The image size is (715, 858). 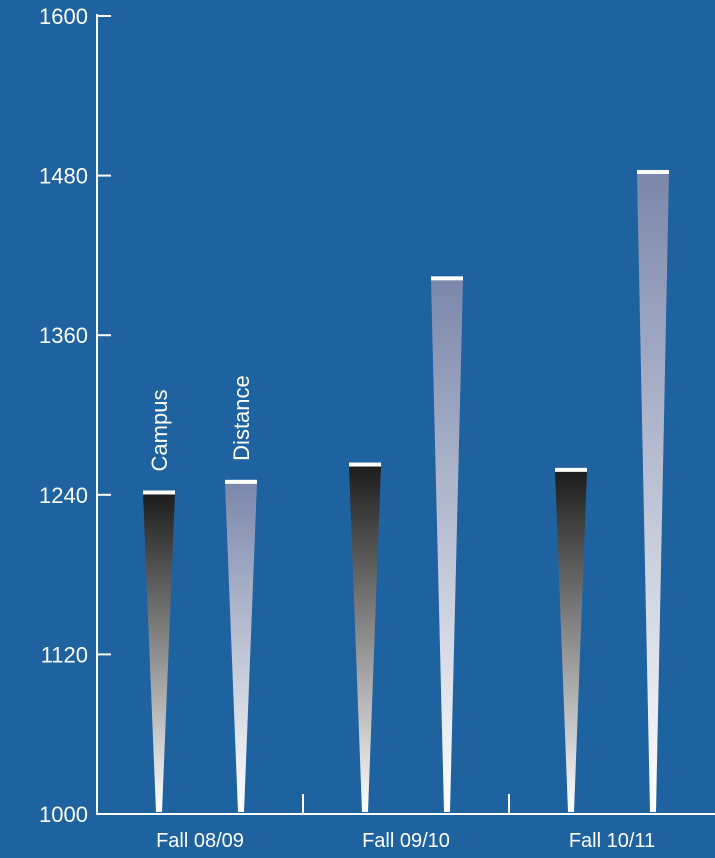 What do you see at coordinates (64, 654) in the screenshot?
I see `y-tick-label: 1120` at bounding box center [64, 654].